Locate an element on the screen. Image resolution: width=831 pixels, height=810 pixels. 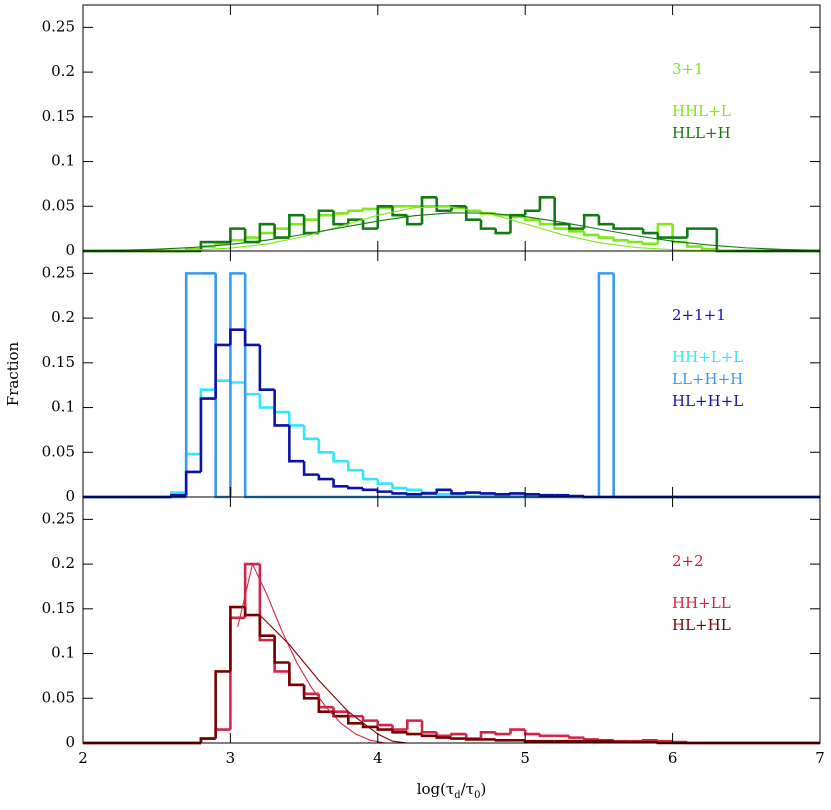
legend-entry: HLL+H is located at coordinates (701, 133).